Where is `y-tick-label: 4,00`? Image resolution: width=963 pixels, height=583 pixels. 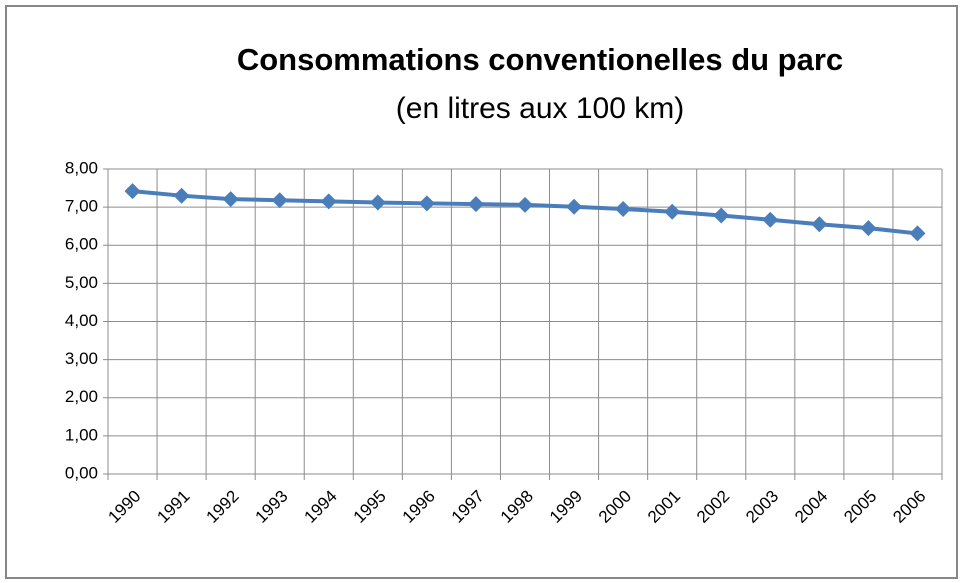 y-tick-label: 4,00 is located at coordinates (81, 320).